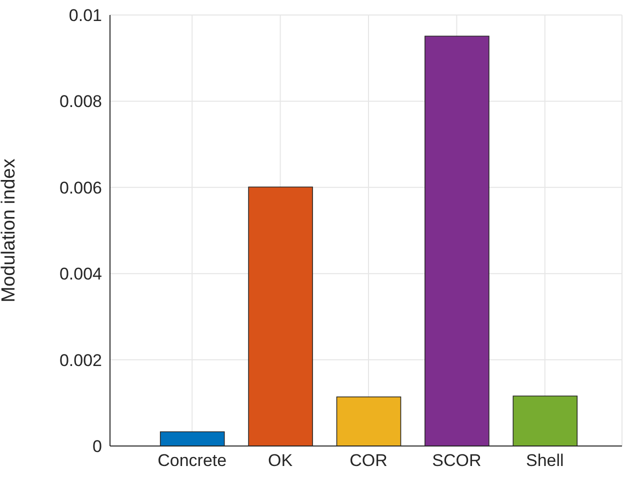 Image resolution: width=627 pixels, height=482 pixels. Describe the element at coordinates (457, 460) in the screenshot. I see `x-tick-label: SCOR` at that location.